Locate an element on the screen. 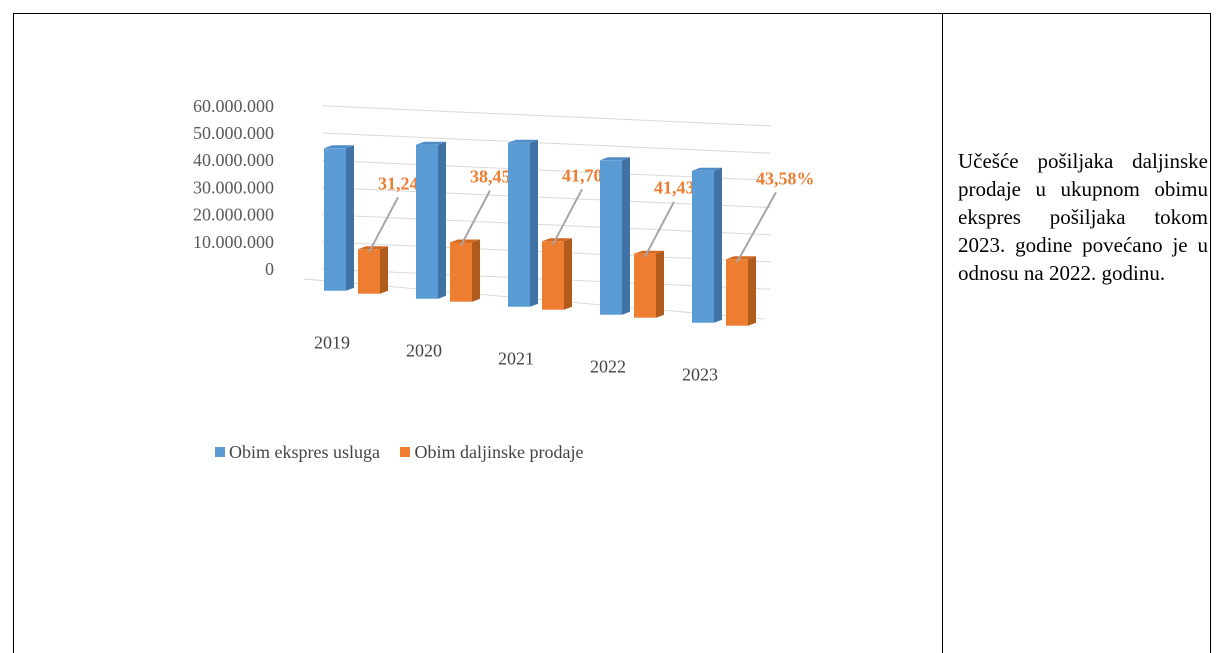  legend-item-express: Obim ekspres usluga is located at coordinates (297, 452).